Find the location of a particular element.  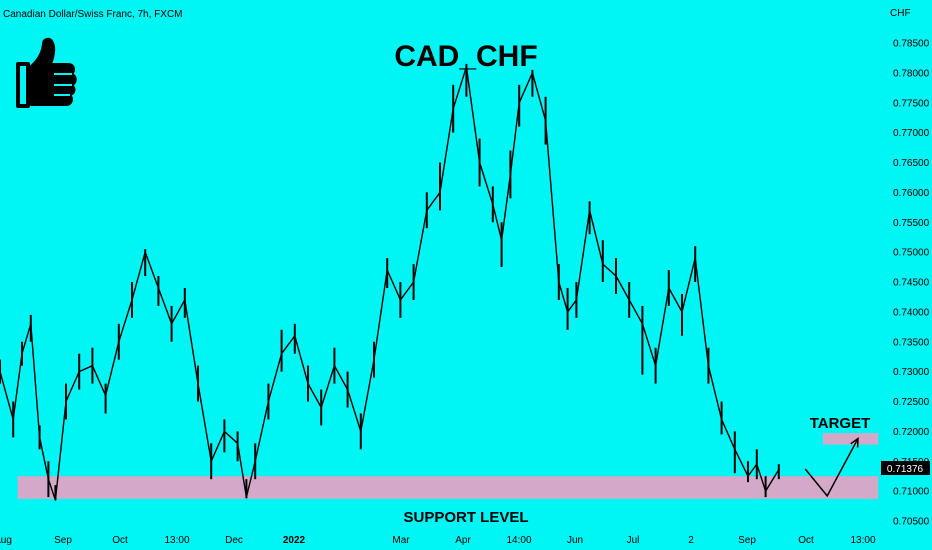

y-tick-label: 0.71000 is located at coordinates (911, 492).